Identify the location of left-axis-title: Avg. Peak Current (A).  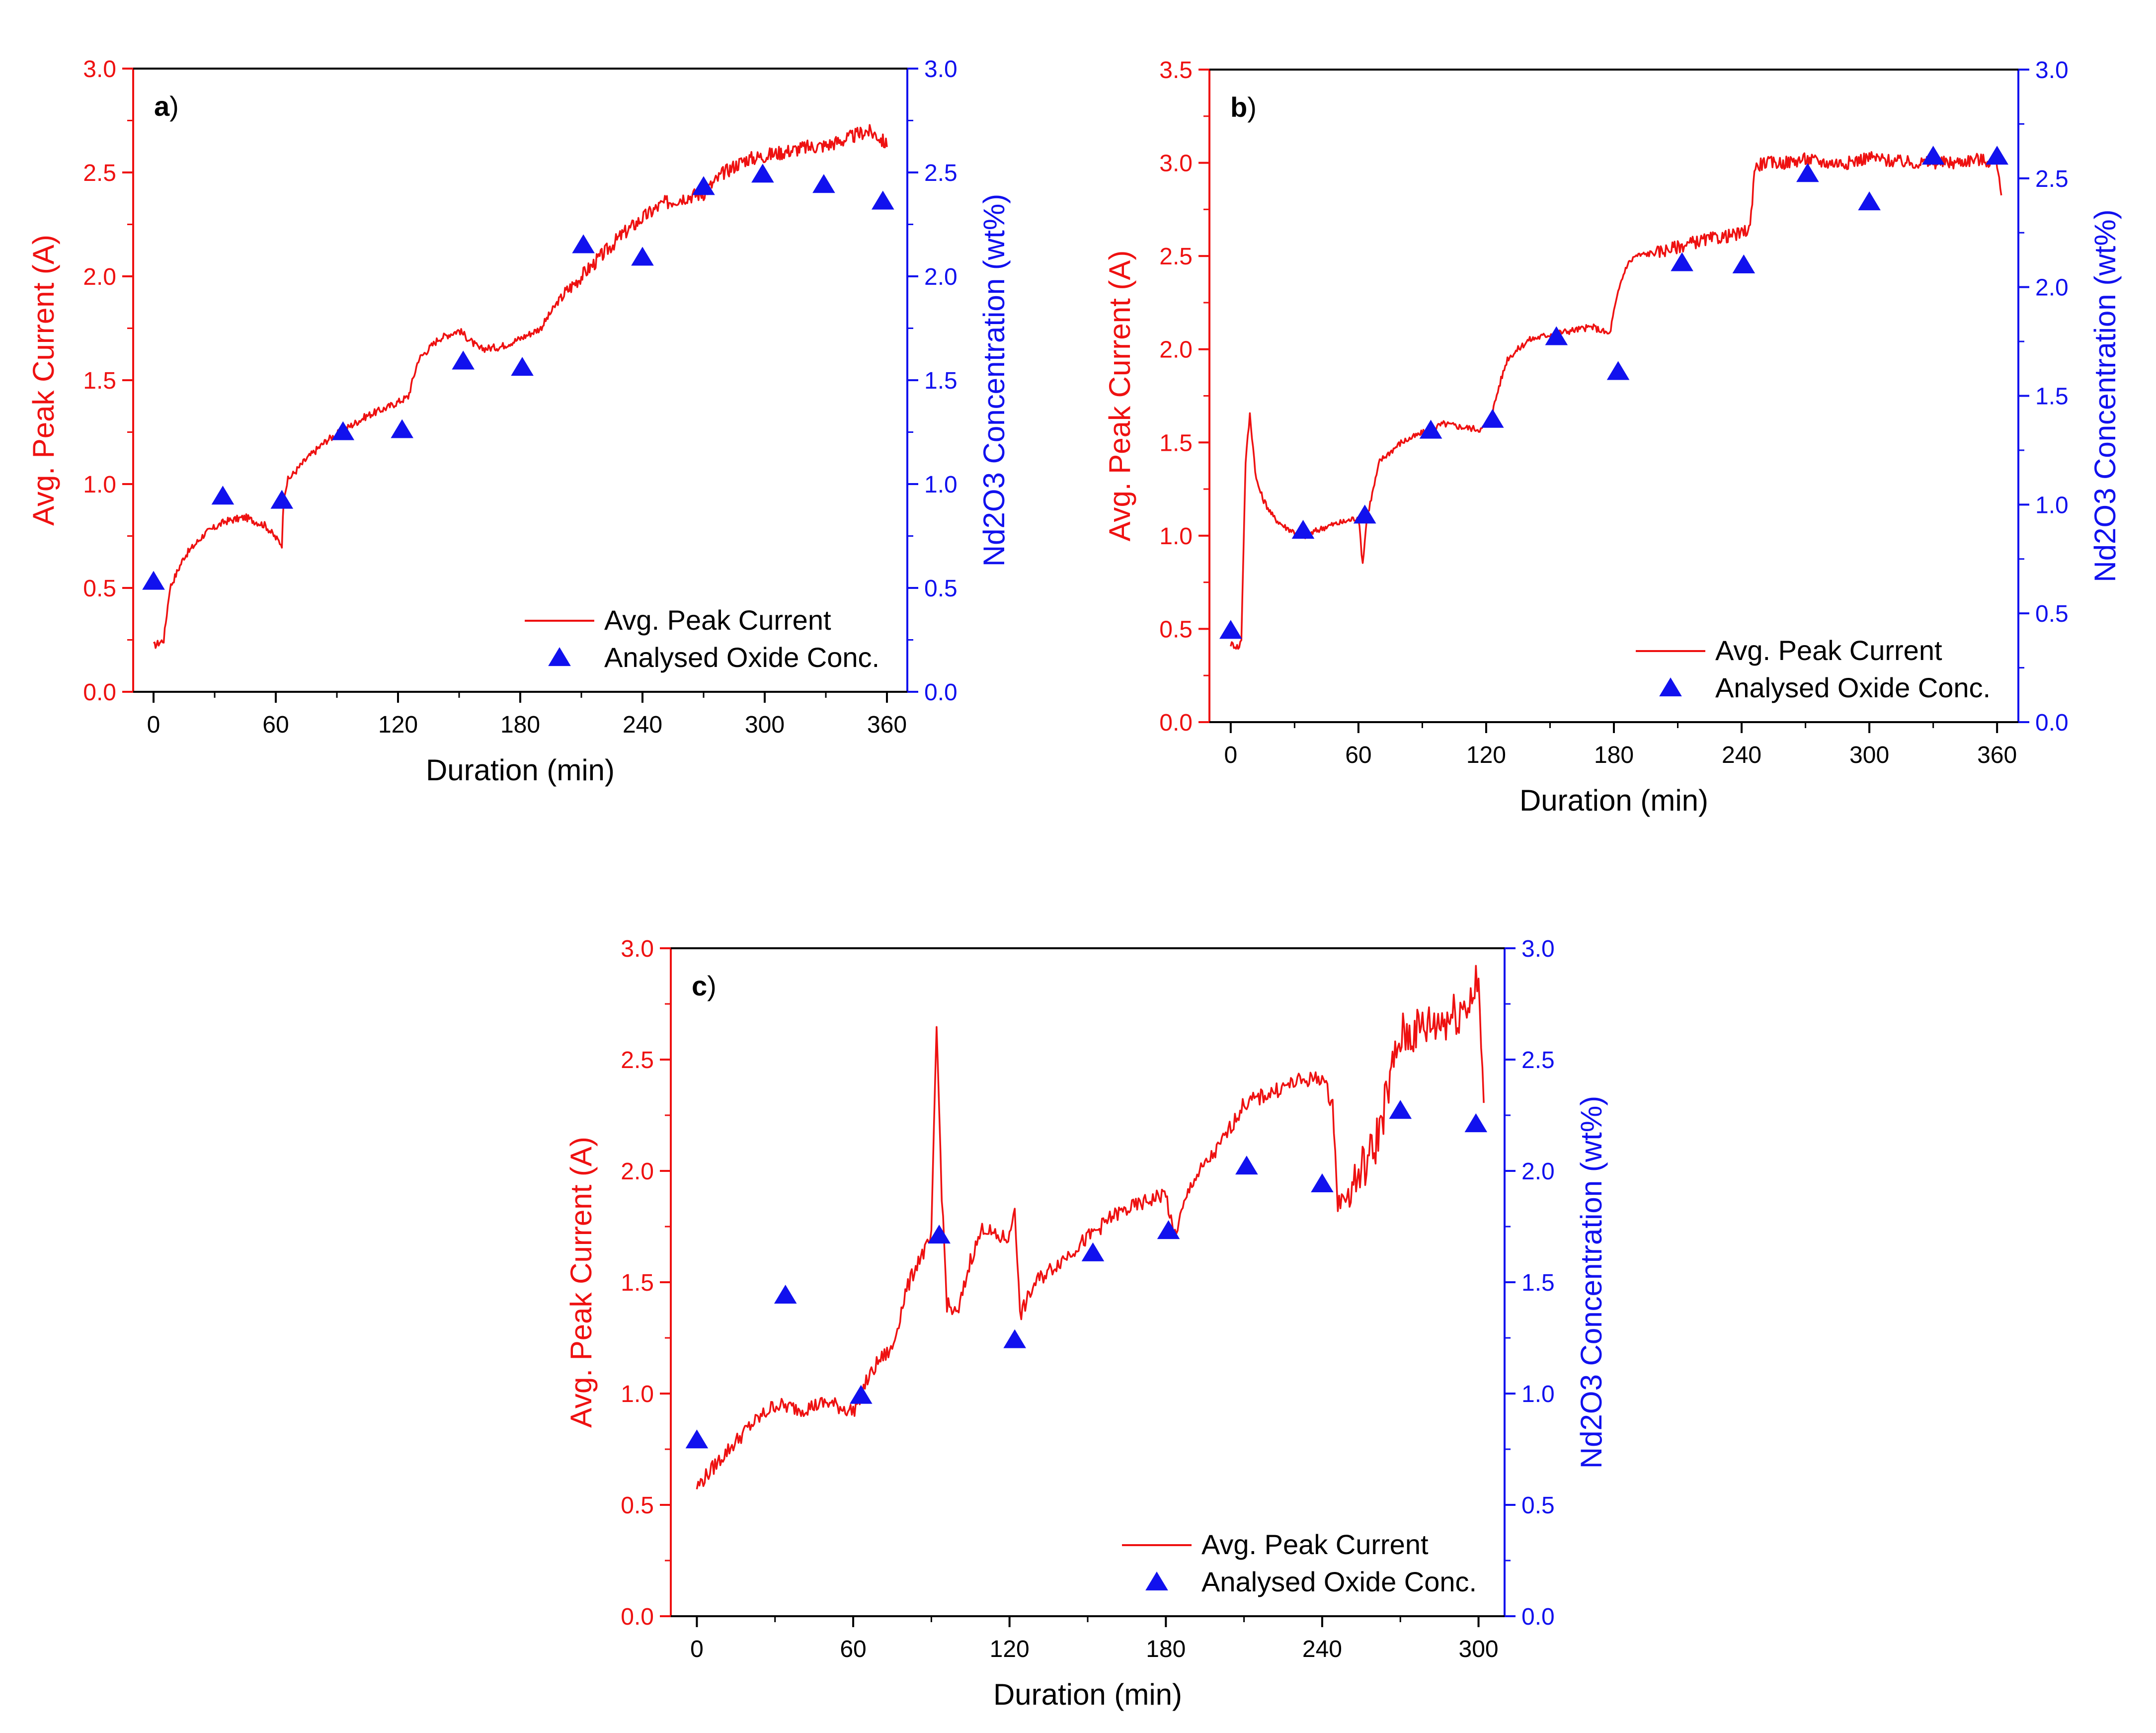
(581, 1282).